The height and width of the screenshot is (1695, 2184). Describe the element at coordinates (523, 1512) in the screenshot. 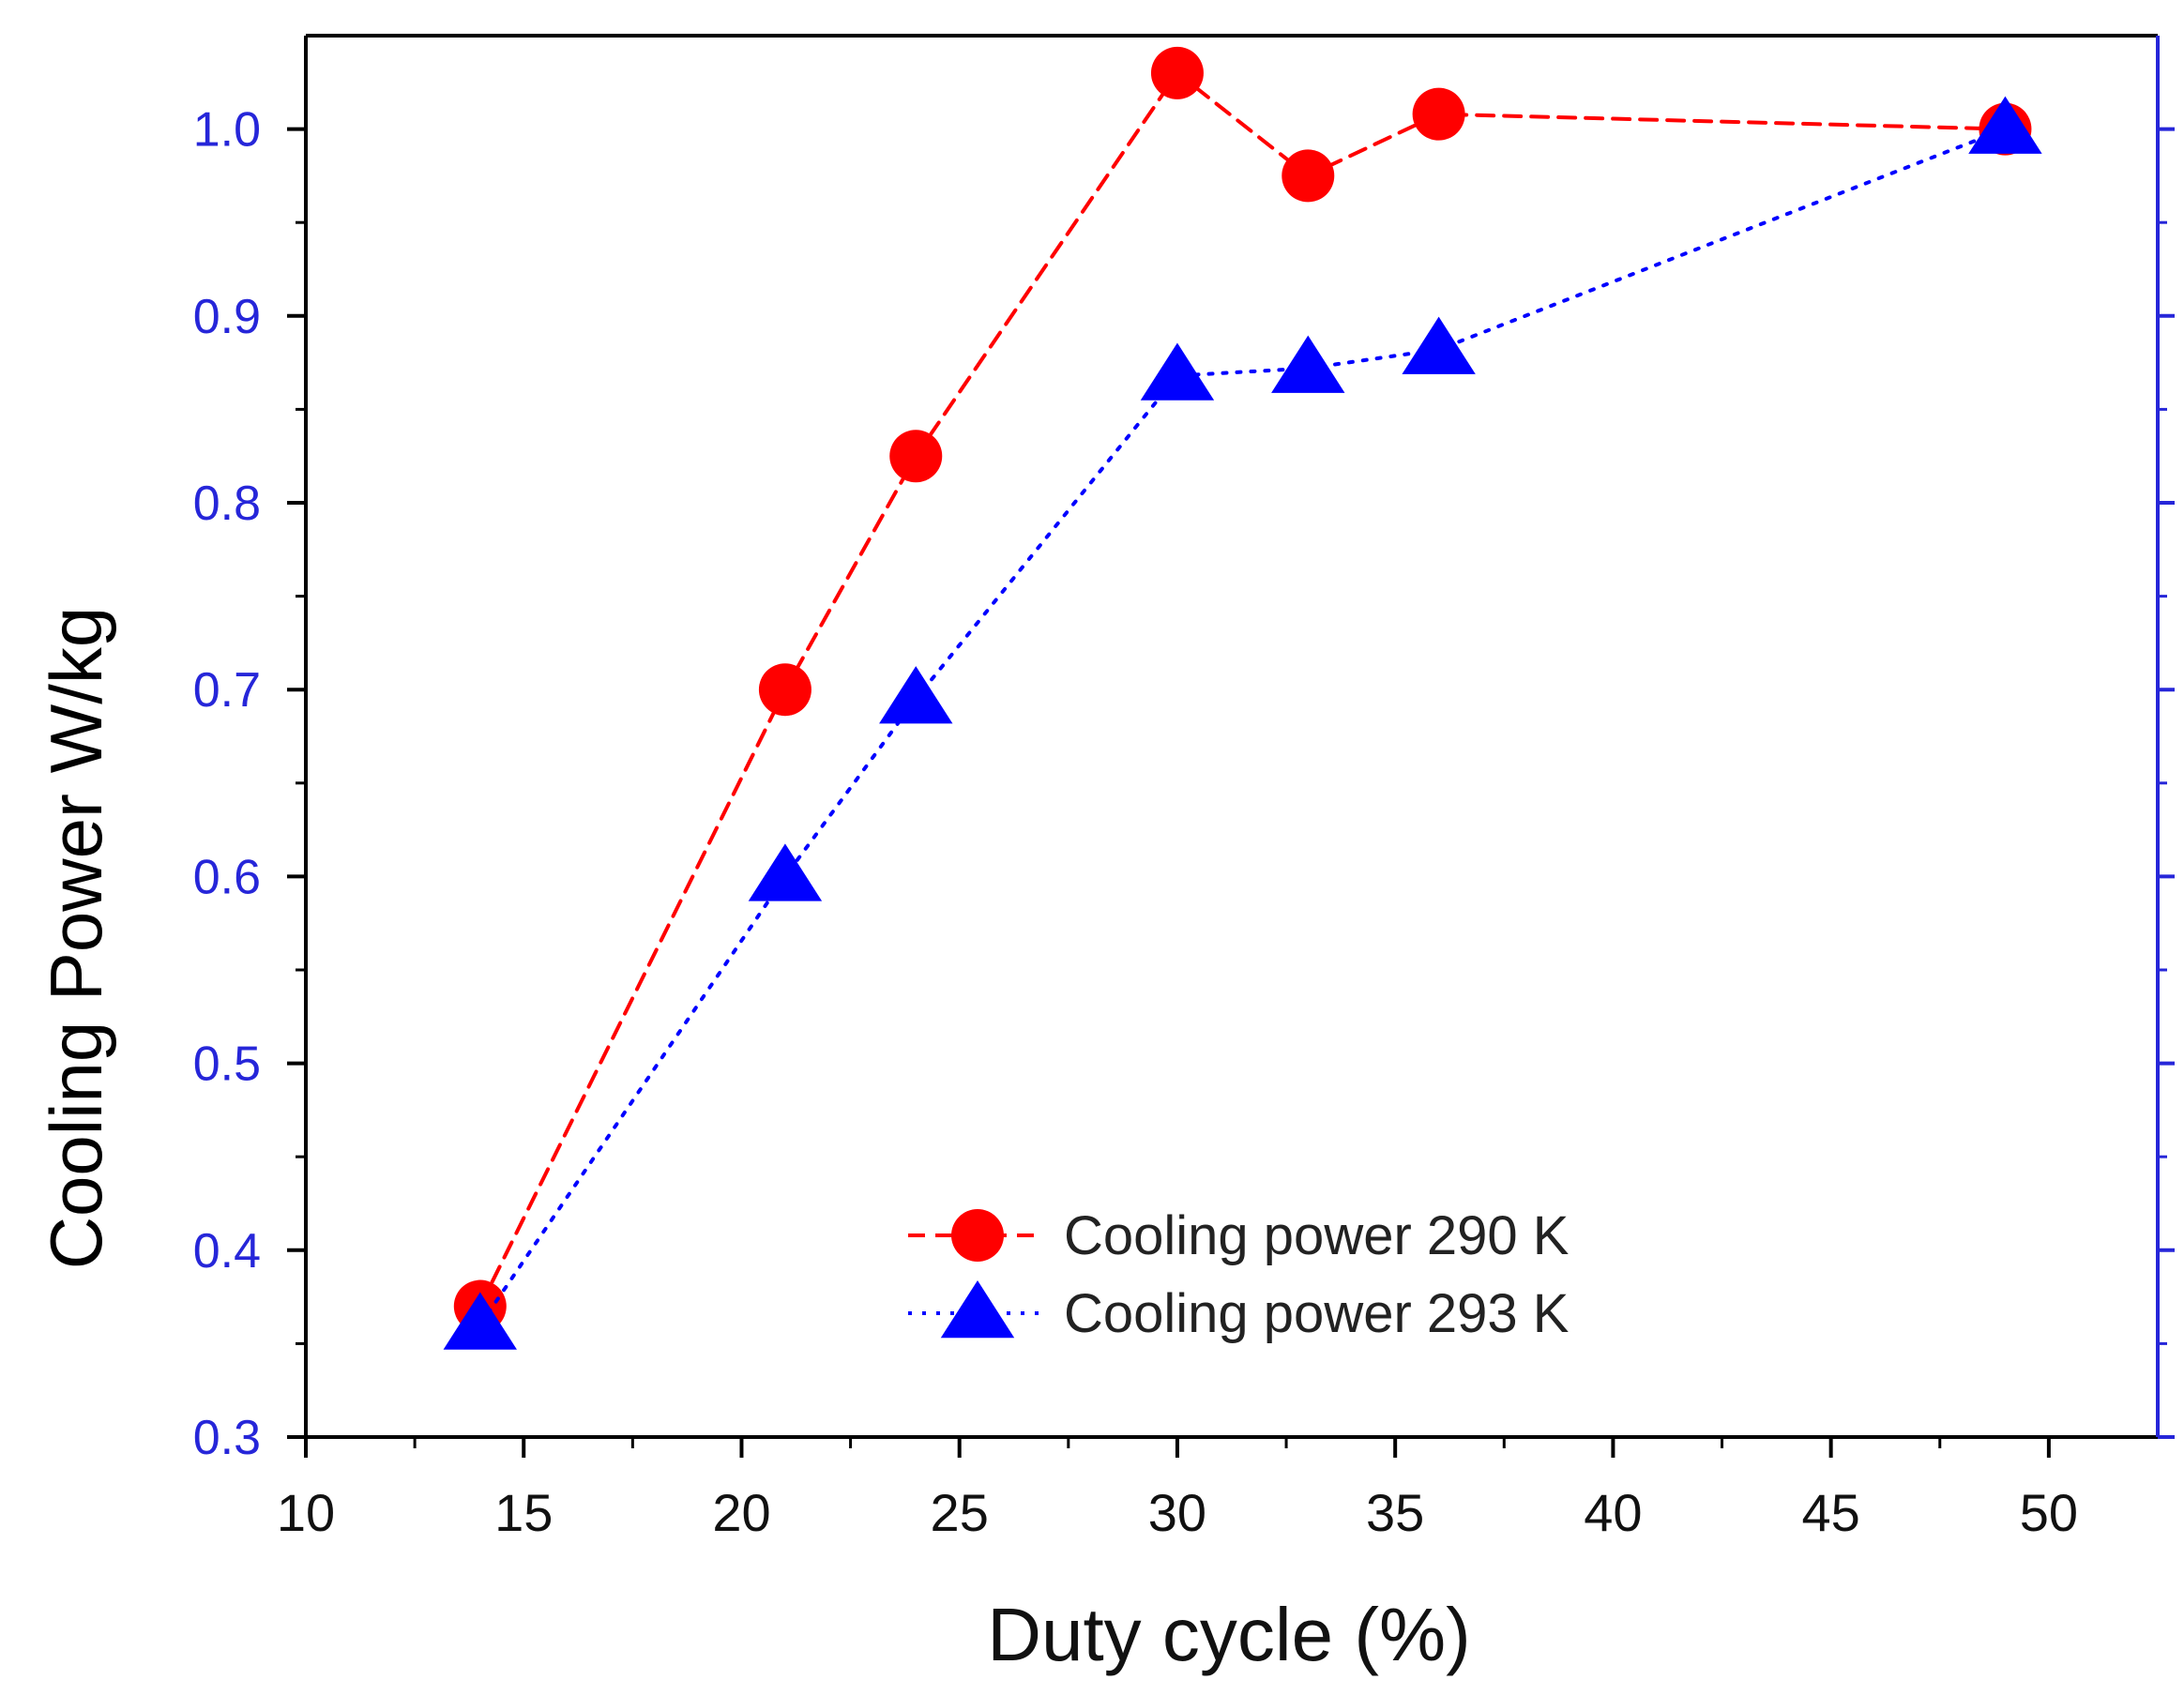

I see `x-tick-label: 15` at that location.